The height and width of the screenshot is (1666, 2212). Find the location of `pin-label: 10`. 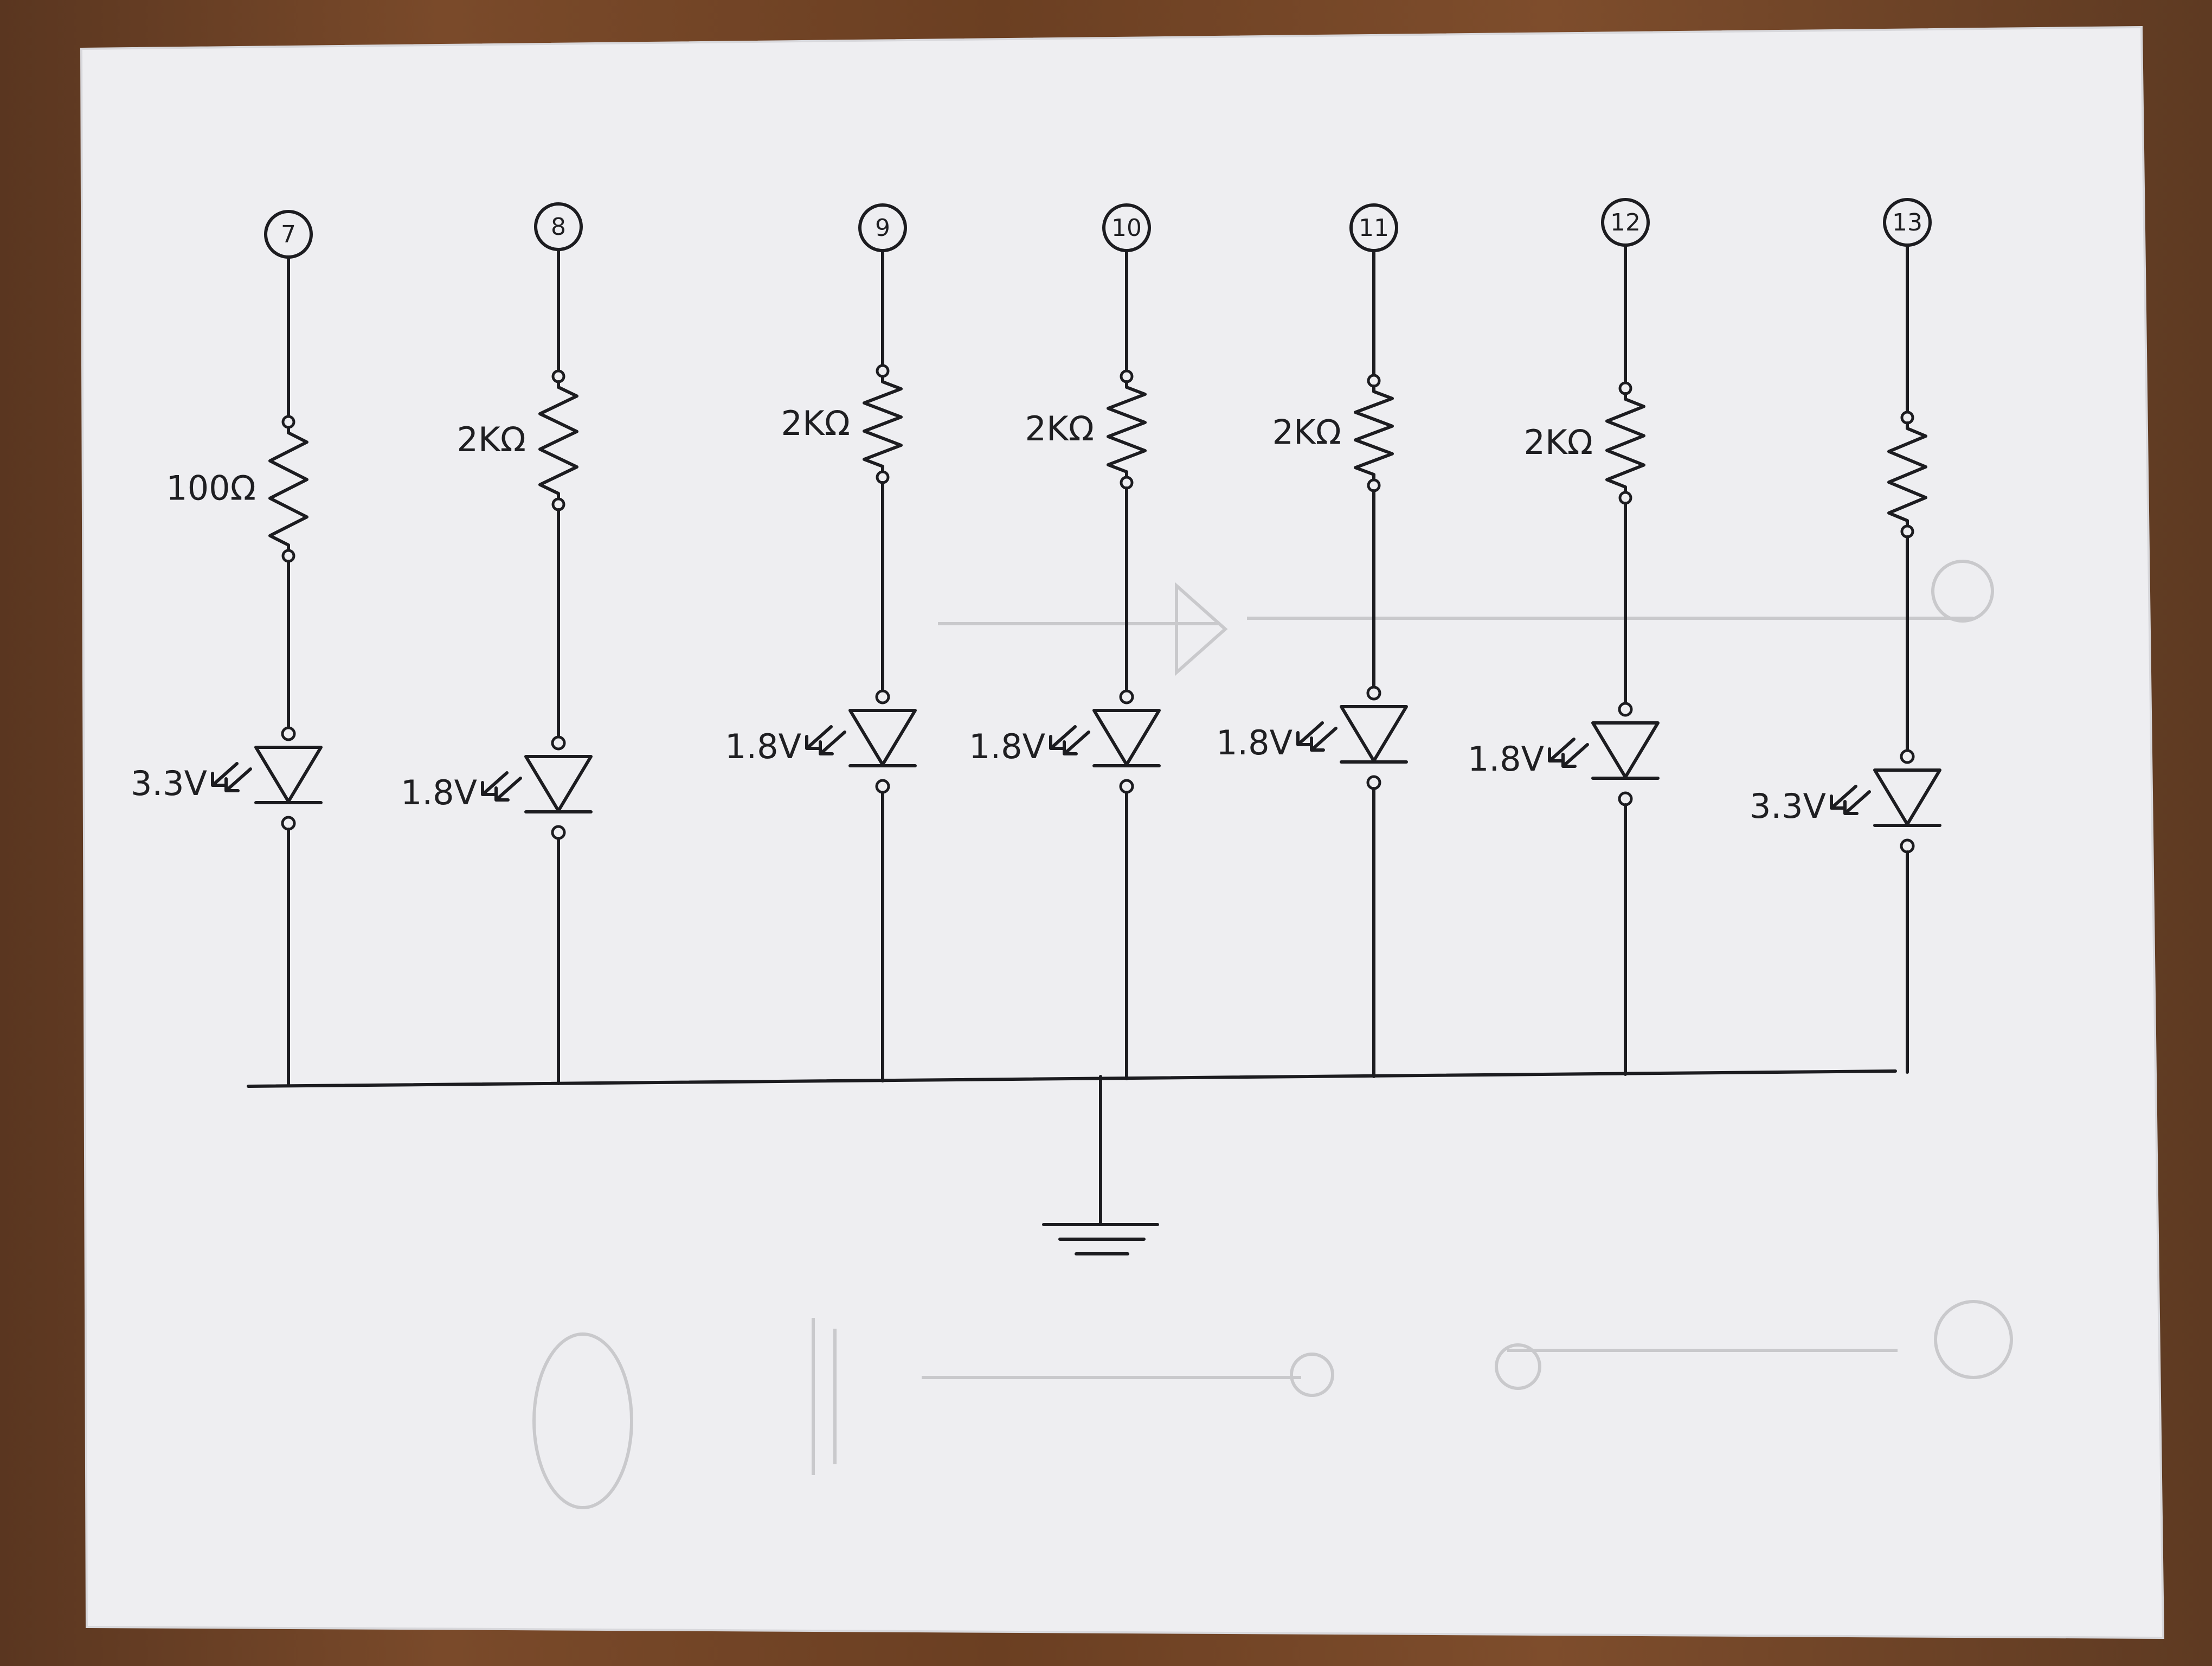

pin-label: 10 is located at coordinates (1126, 228).